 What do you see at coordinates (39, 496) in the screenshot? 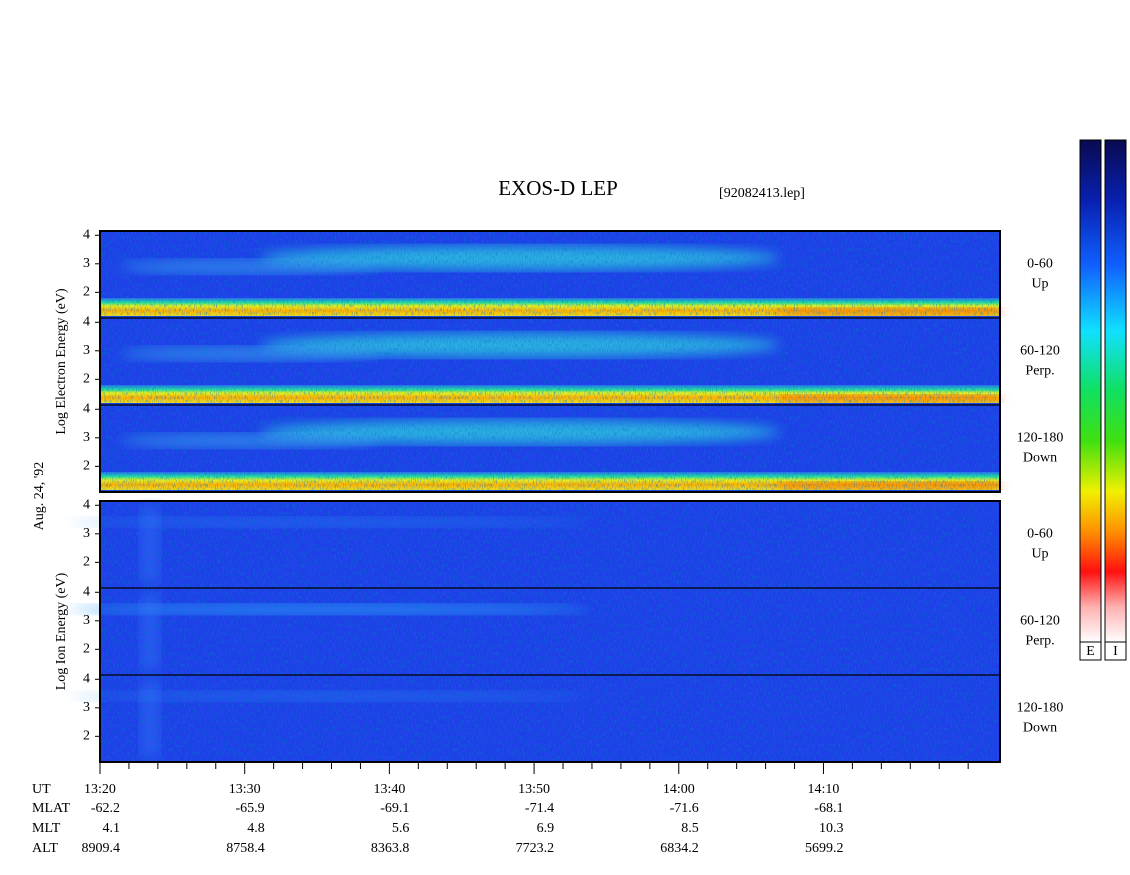
I see `date-label: Aug. 24, '92` at bounding box center [39, 496].